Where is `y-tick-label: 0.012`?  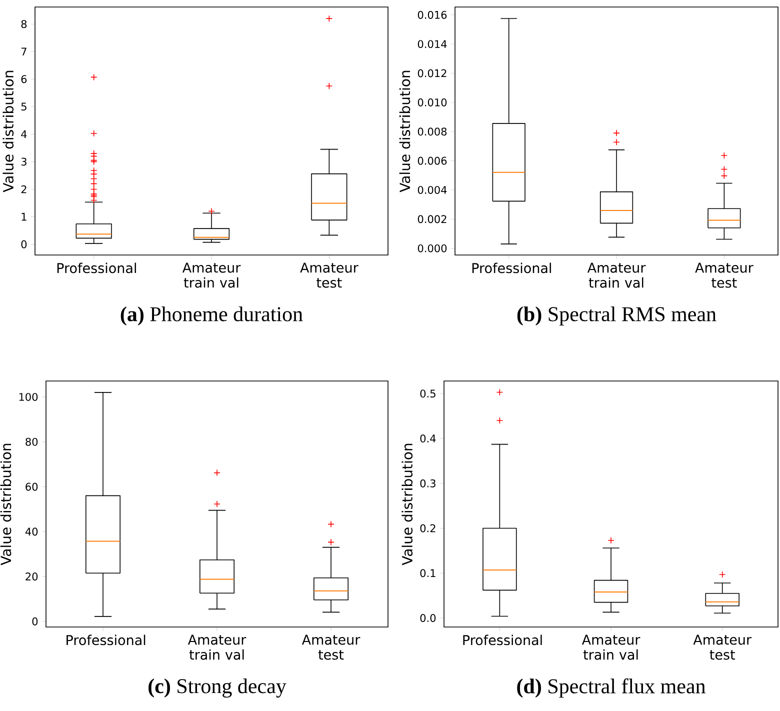
y-tick-label: 0.012 is located at coordinates (432, 73).